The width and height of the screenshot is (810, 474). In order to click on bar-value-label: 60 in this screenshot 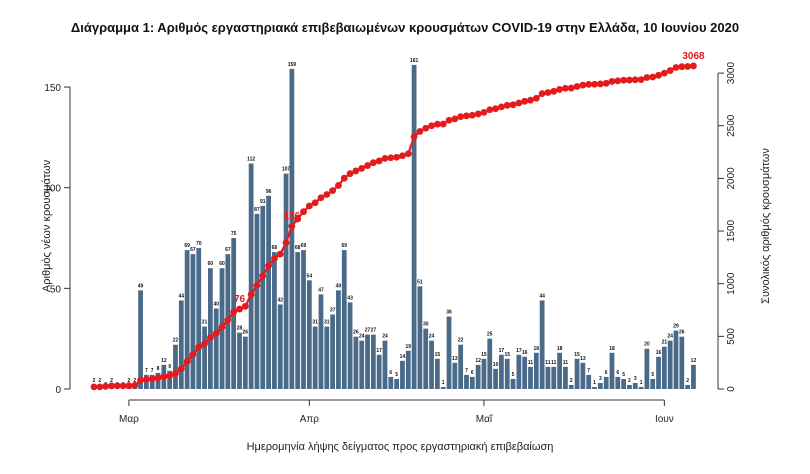, I will do `click(222, 264)`.